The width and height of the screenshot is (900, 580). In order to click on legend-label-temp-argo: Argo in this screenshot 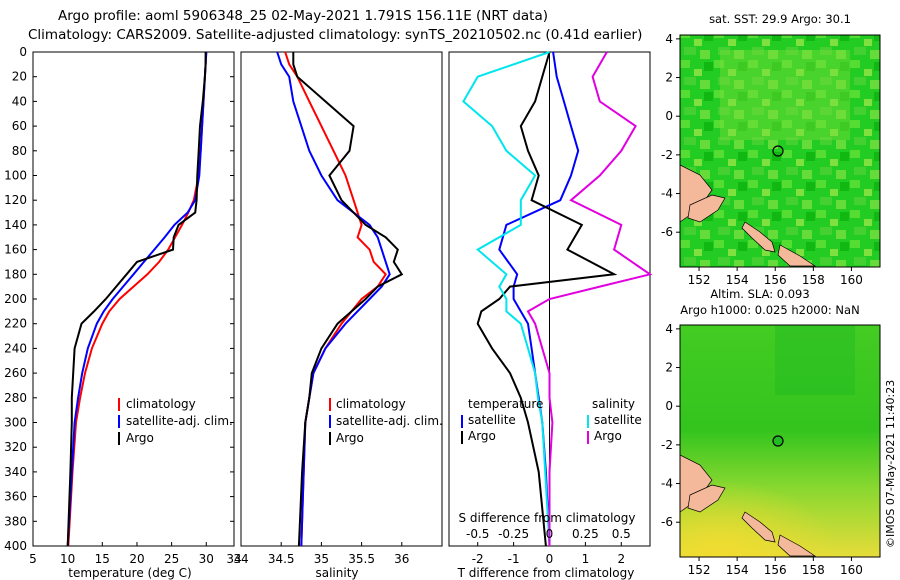, I will do `click(482, 436)`.